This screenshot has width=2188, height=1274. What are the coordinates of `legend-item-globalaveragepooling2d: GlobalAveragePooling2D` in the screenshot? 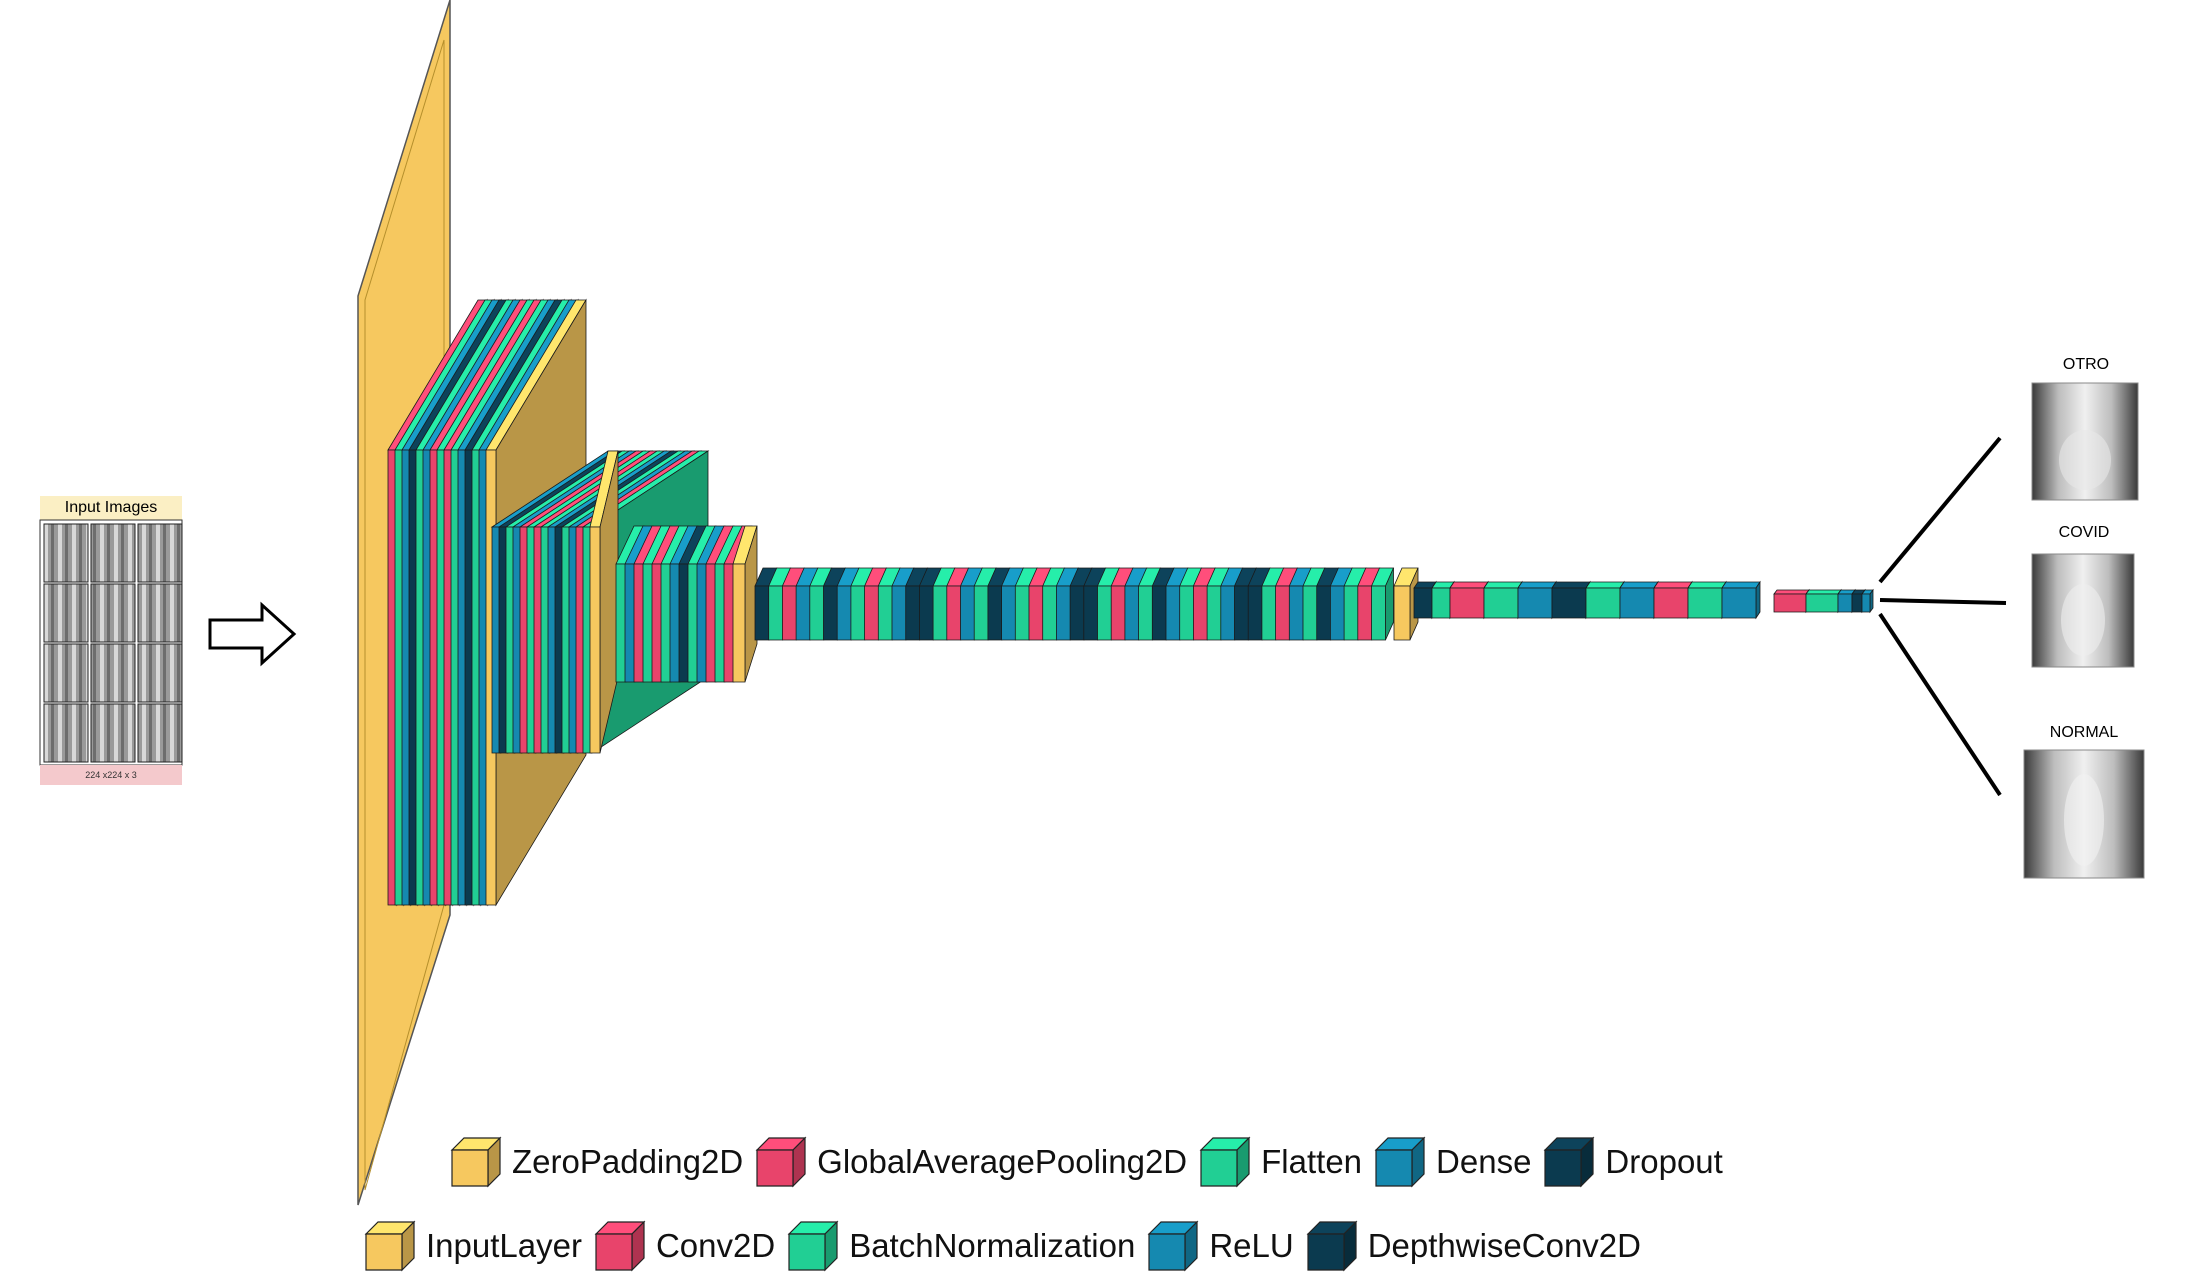 It's located at (970, 1162).